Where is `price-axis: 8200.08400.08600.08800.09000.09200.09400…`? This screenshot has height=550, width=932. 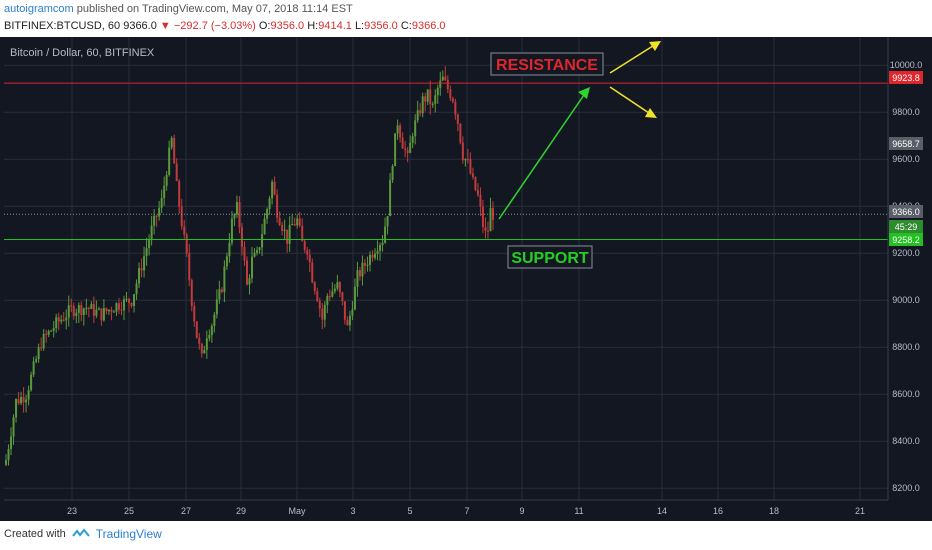 price-axis: 8200.08400.08600.08800.09000.09200.09400… is located at coordinates (906, 276).